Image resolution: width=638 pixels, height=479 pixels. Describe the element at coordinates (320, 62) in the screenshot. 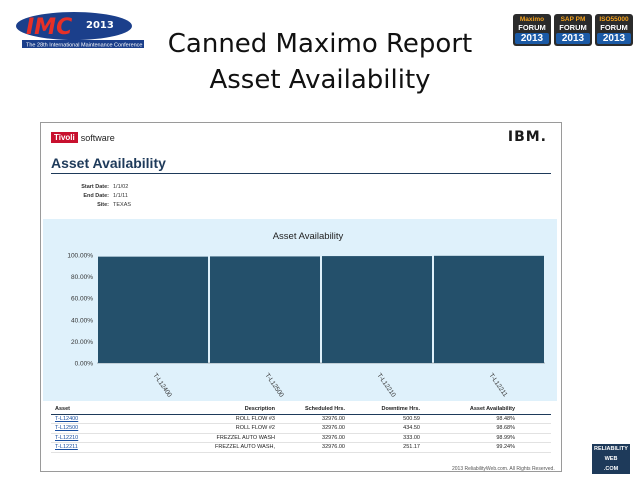

I see `slide-title: Canned Maximo Report Asset Availability` at that location.